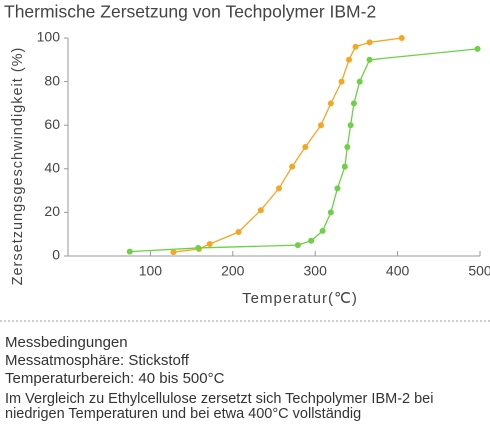 This screenshot has width=490, height=426. Describe the element at coordinates (245, 321) in the screenshot. I see `separator` at that location.